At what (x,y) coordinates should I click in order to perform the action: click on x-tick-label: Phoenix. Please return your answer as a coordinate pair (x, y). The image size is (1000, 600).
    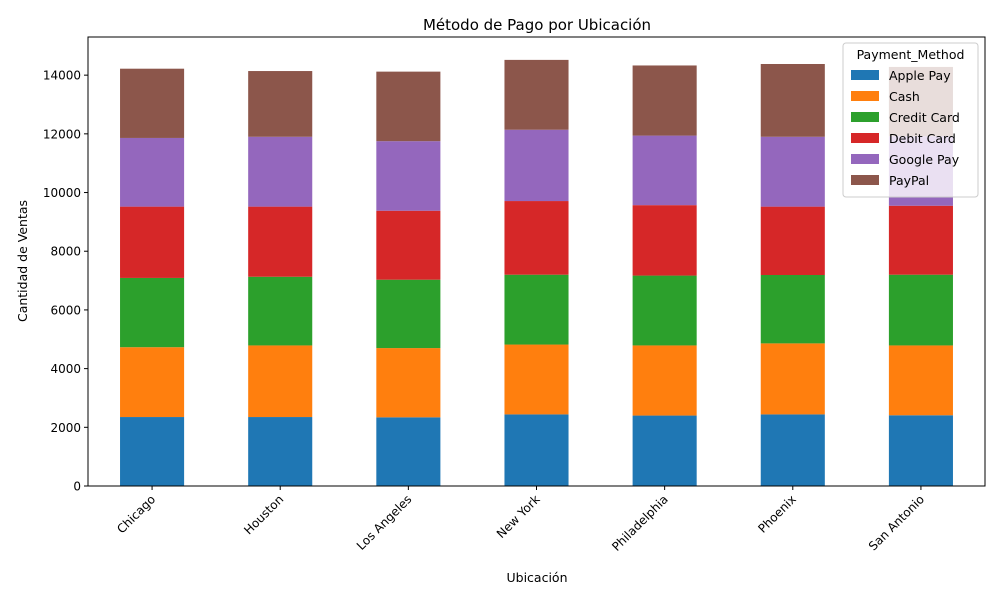
    Looking at the image, I should click on (777, 514).